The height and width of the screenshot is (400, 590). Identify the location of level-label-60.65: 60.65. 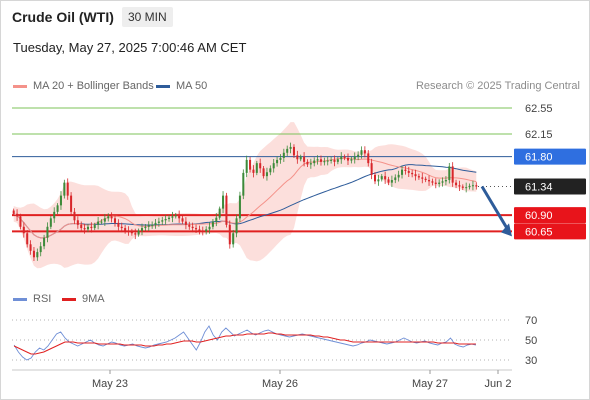
(539, 232).